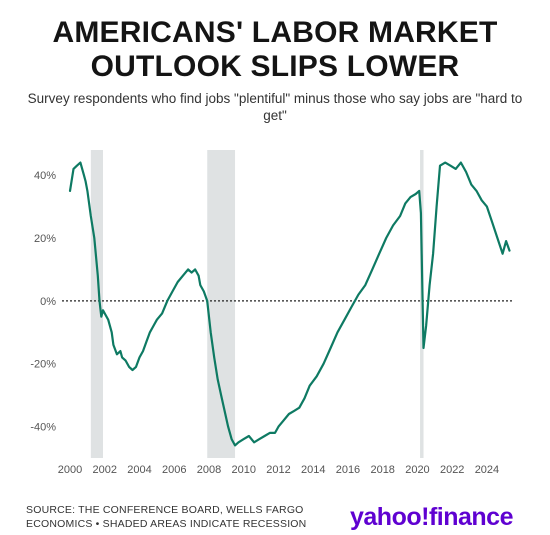 The width and height of the screenshot is (550, 535). I want to click on x-tick-label: 2002, so click(105, 470).